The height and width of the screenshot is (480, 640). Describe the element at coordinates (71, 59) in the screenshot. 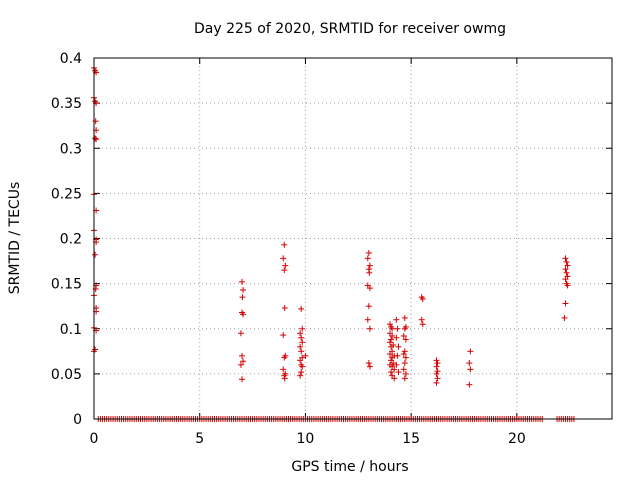

I see `y-tick-label: 0.4` at that location.